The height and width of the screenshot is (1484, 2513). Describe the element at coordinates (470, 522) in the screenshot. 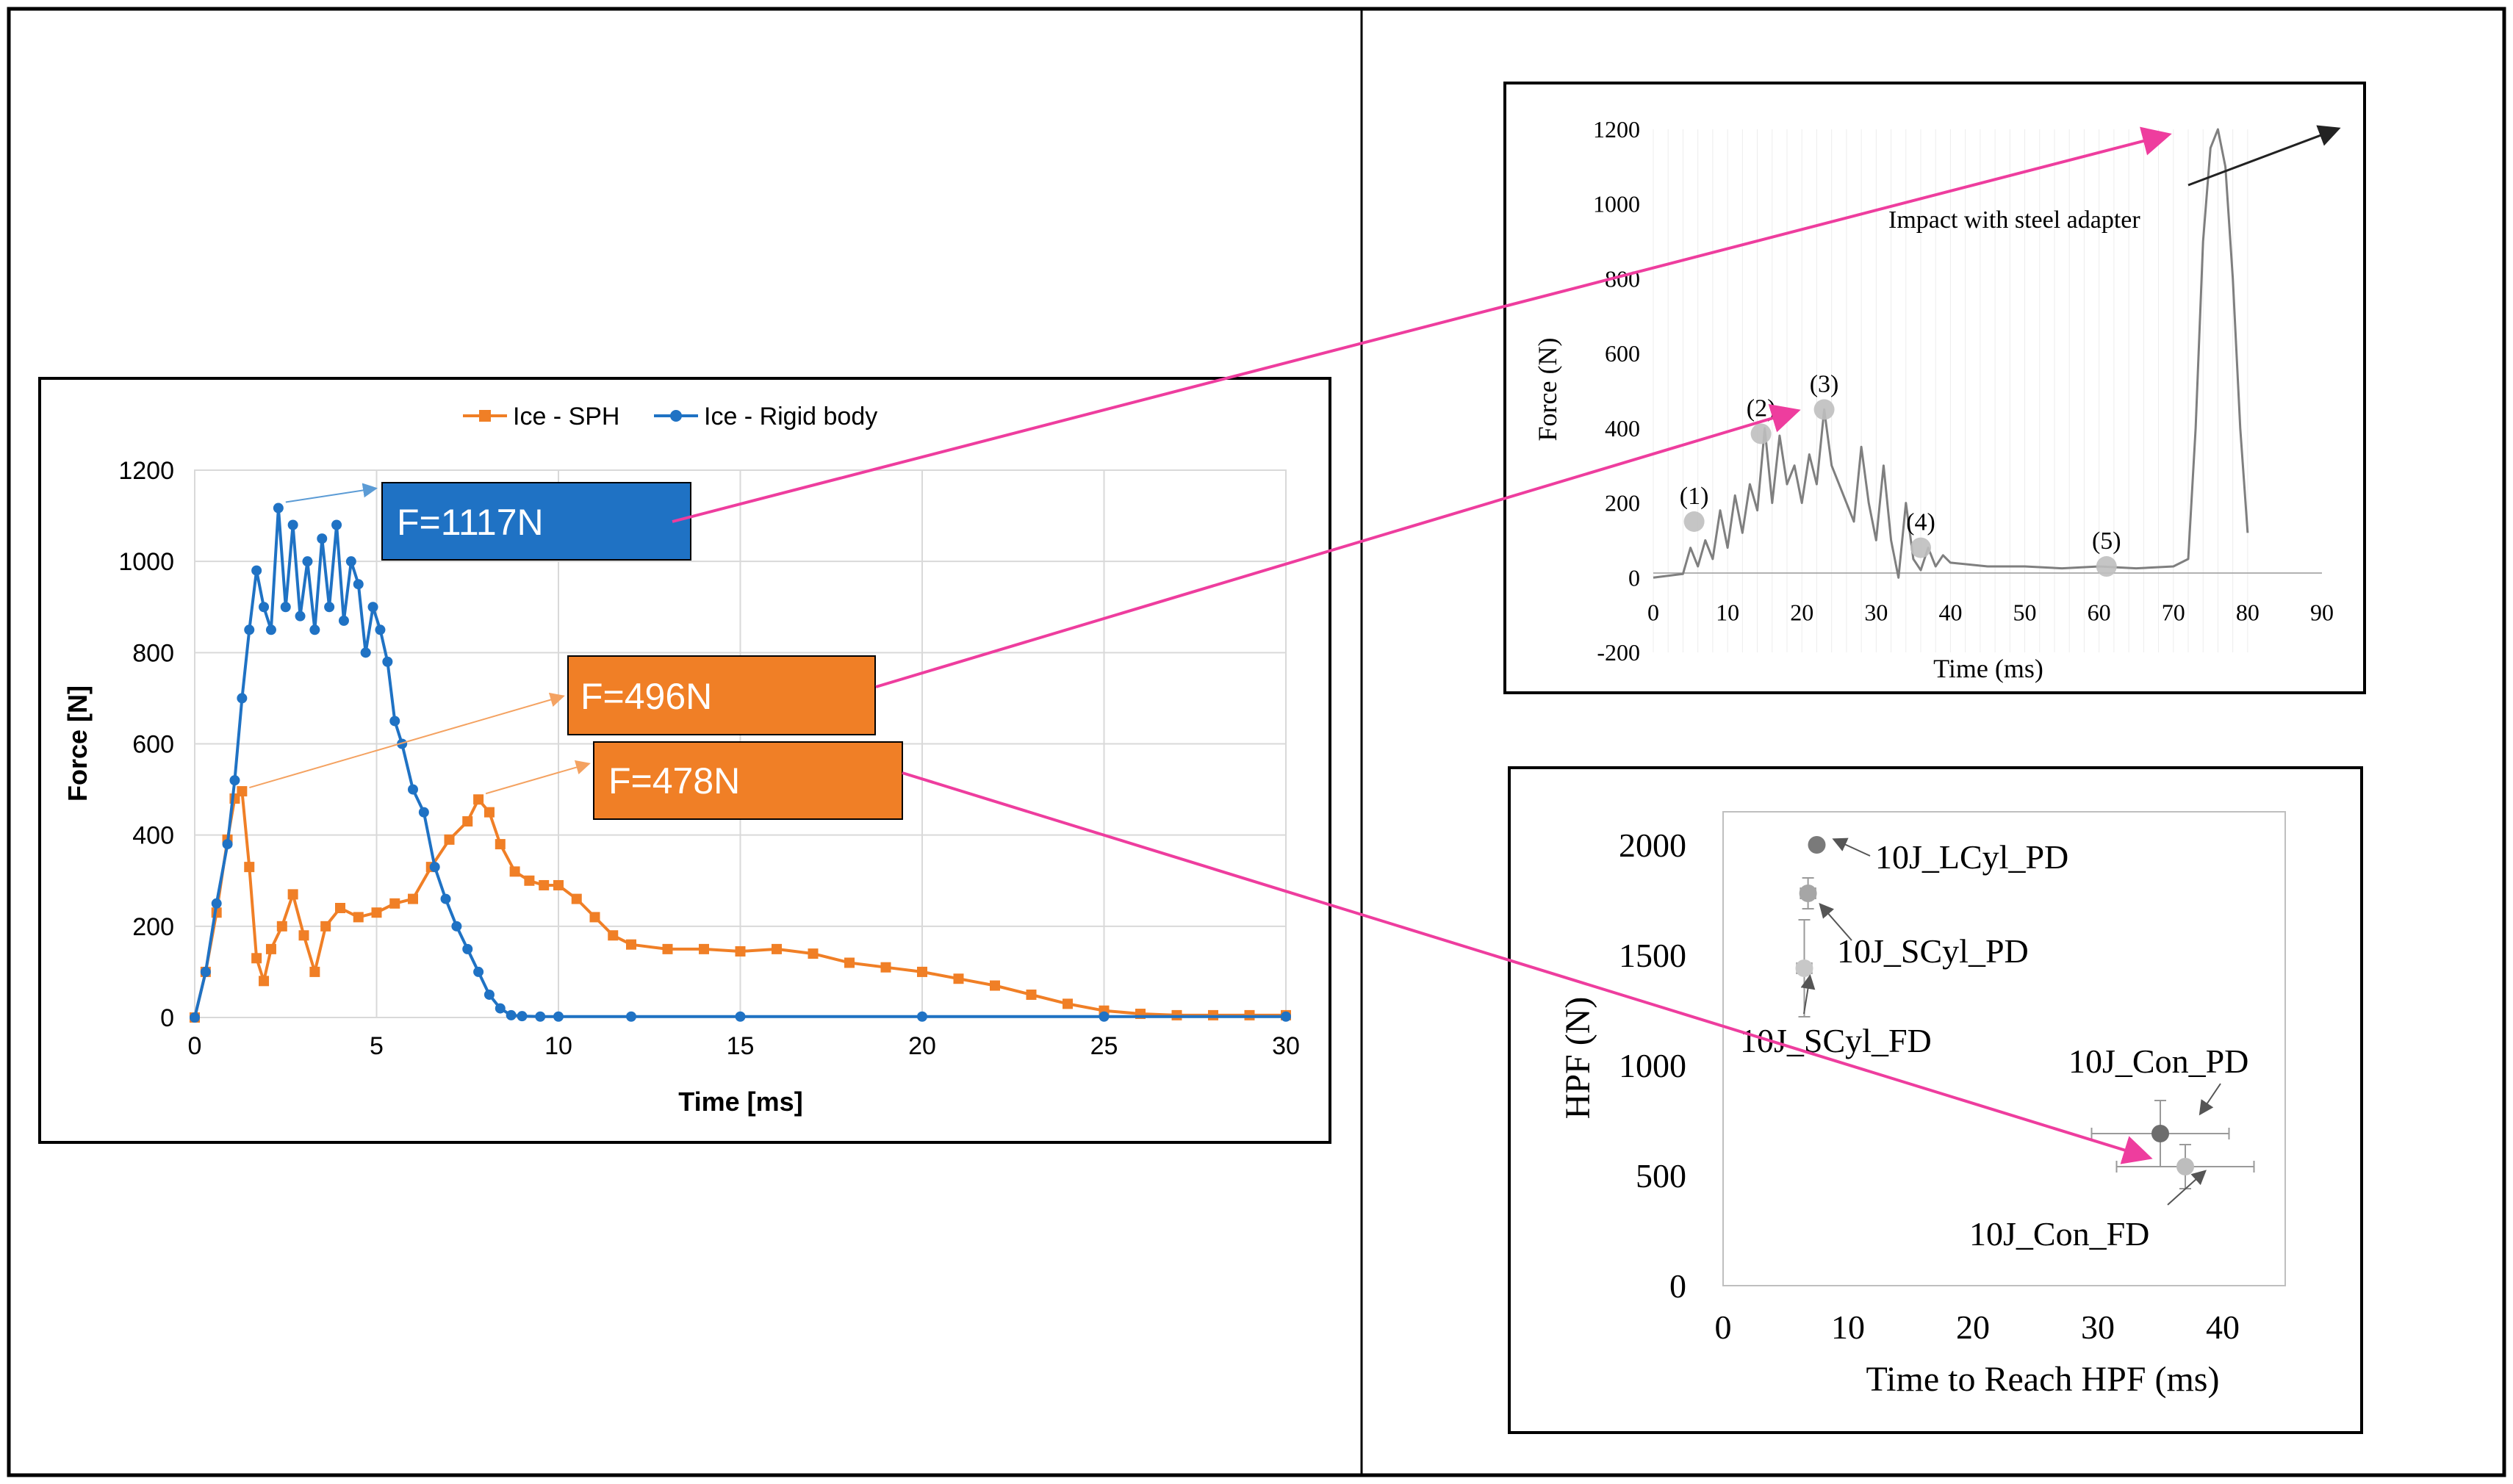

I see `callout-text-1117: F=1117N` at that location.